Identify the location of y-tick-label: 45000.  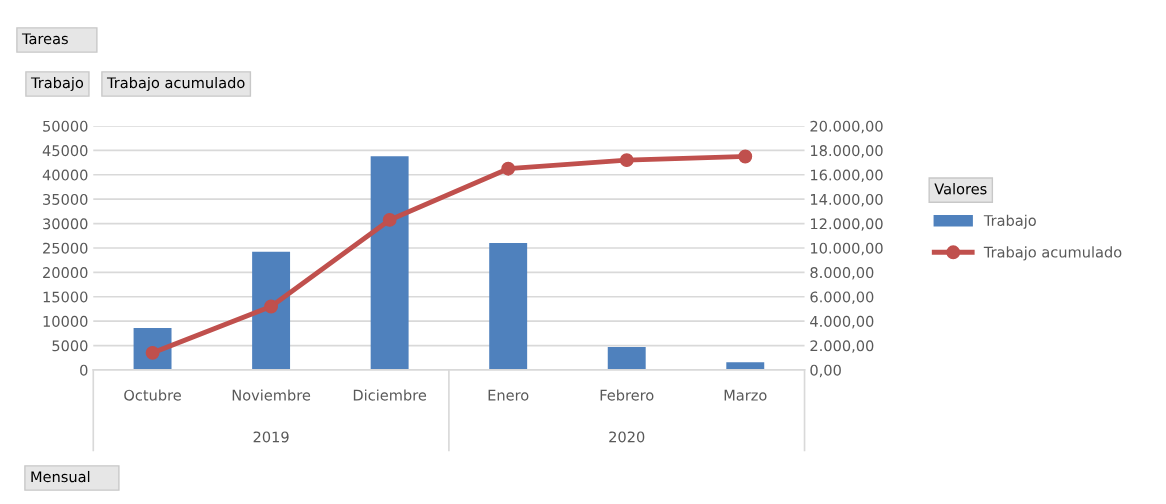
(65, 151).